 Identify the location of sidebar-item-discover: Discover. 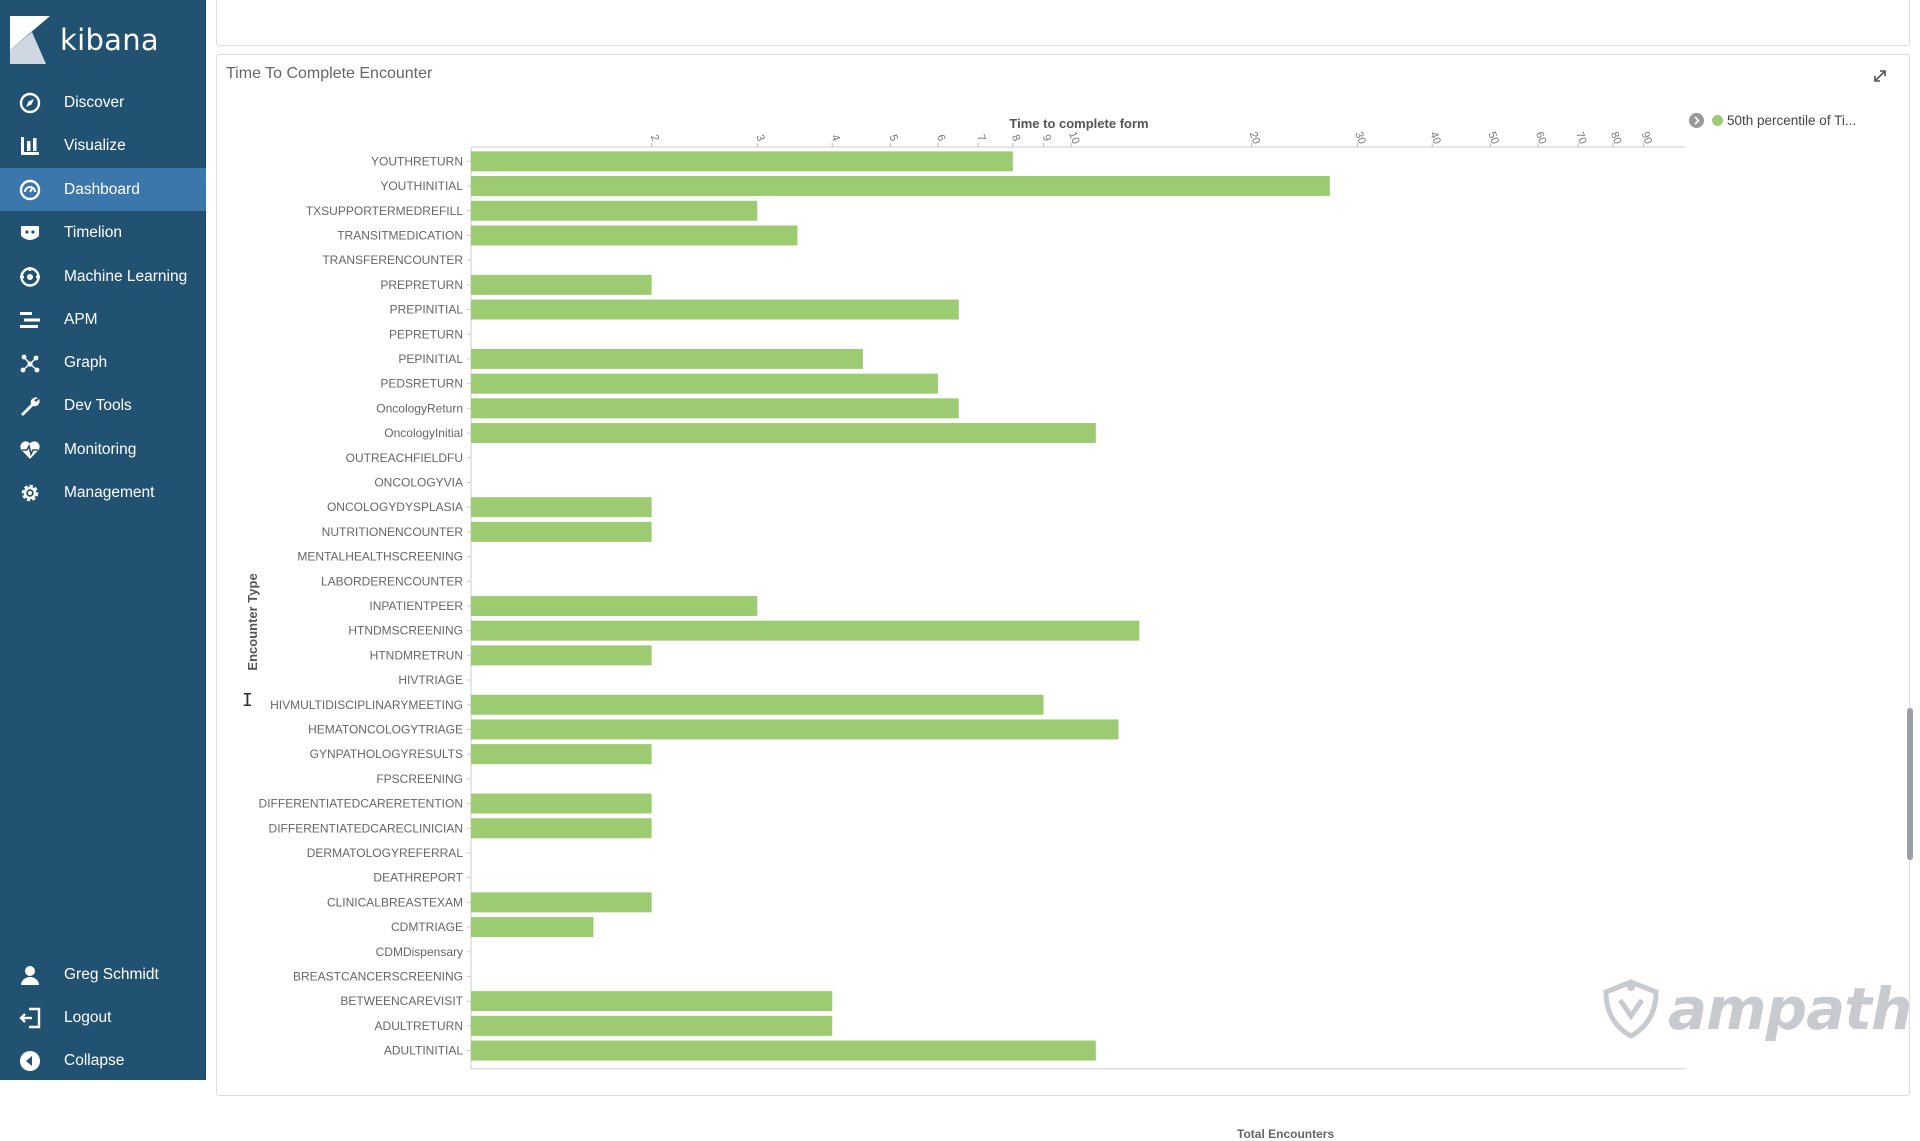
(103, 102).